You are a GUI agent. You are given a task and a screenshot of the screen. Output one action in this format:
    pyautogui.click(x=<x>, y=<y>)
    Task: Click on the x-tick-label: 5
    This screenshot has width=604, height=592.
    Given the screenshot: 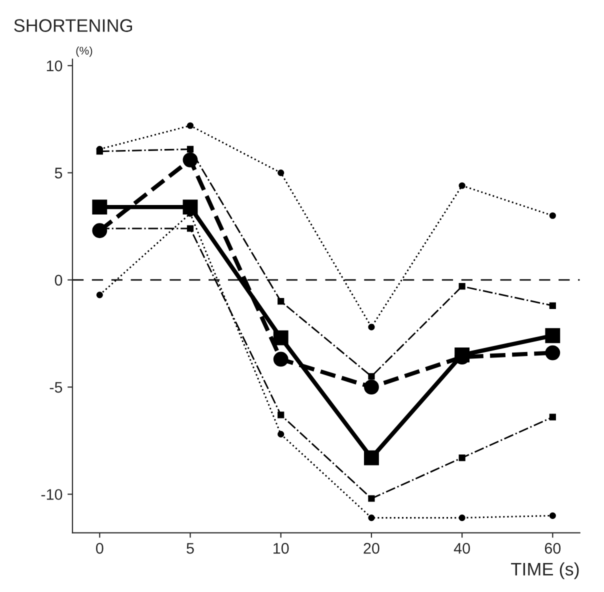 What is the action you would take?
    pyautogui.click(x=190, y=548)
    